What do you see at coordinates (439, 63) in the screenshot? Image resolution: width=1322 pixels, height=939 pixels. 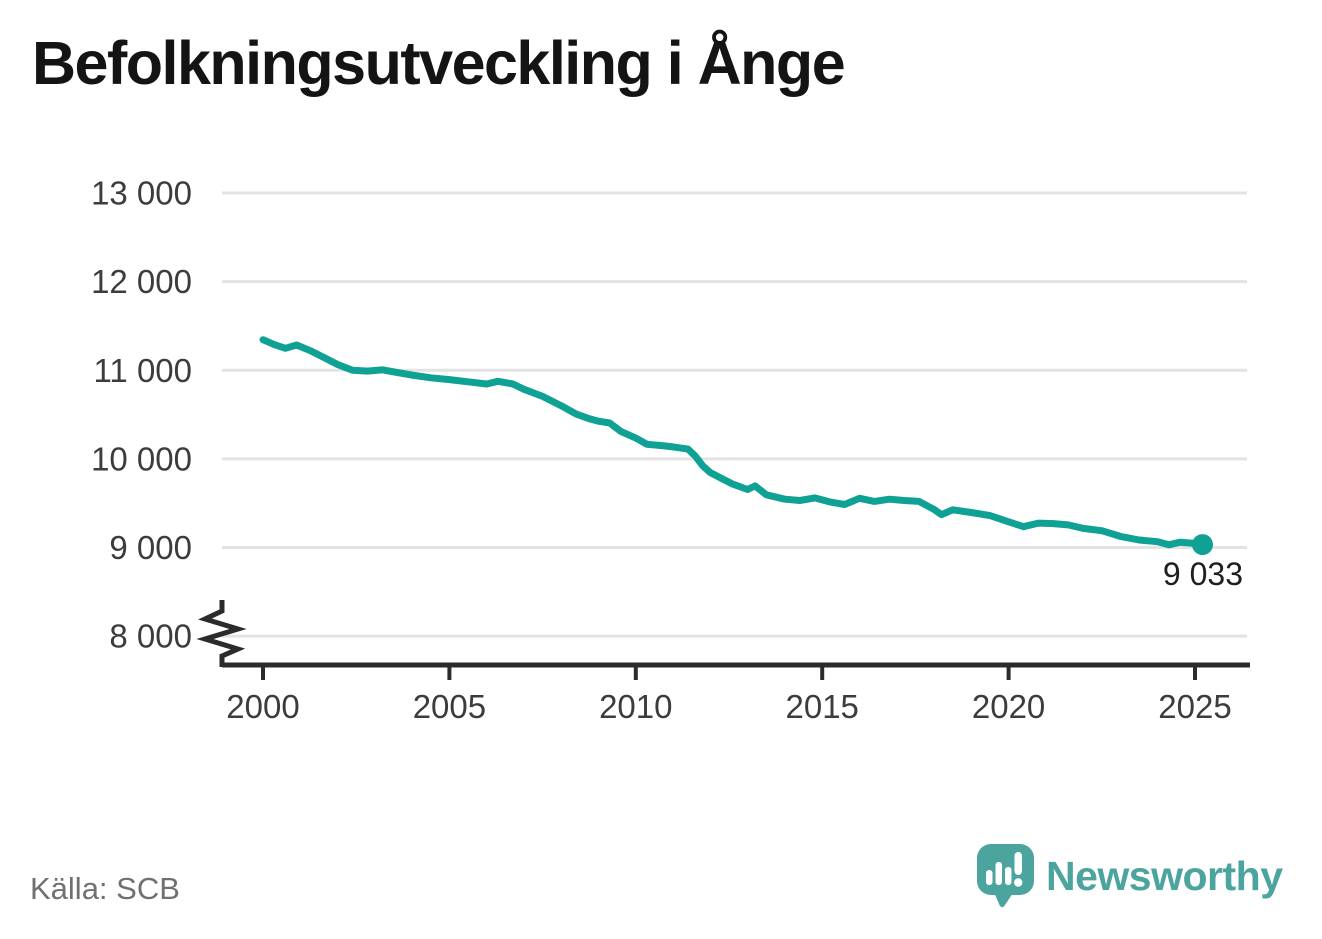 I see `chart-title: Befolkningsutveckling i Ånge` at bounding box center [439, 63].